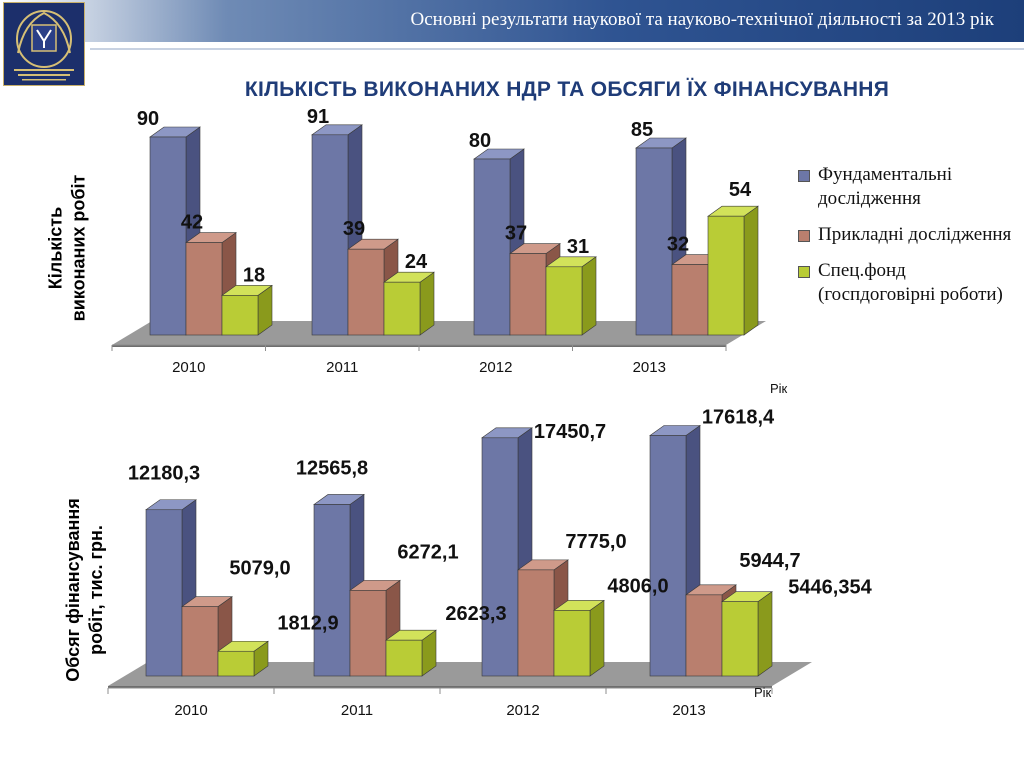  I want to click on chart1-data-label: 91, so click(318, 117).